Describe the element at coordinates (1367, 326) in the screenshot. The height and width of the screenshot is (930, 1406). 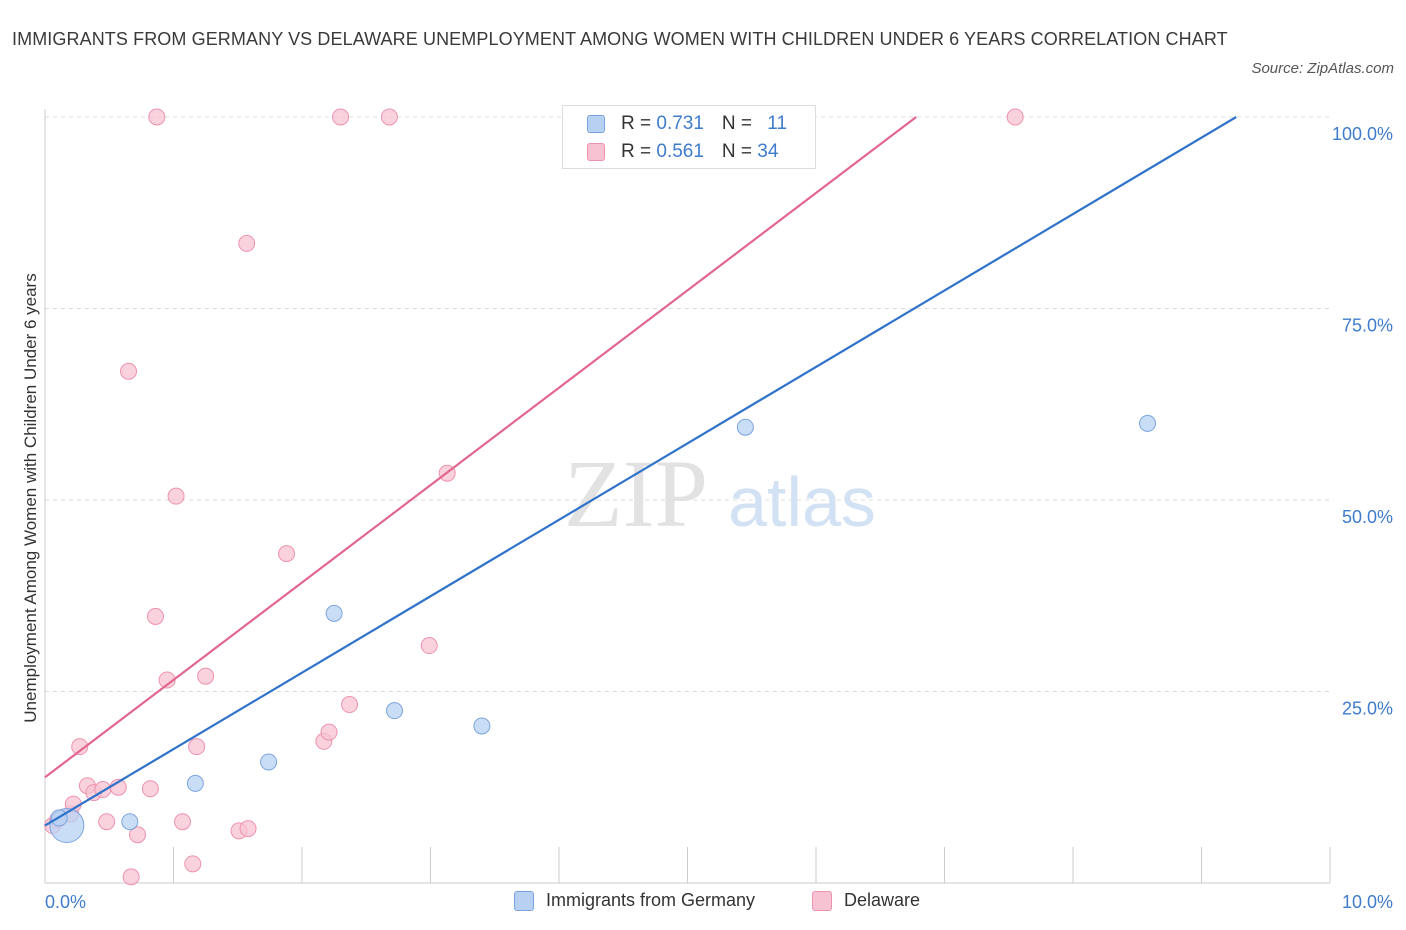
I see `y-tick-label: 75.0%` at that location.